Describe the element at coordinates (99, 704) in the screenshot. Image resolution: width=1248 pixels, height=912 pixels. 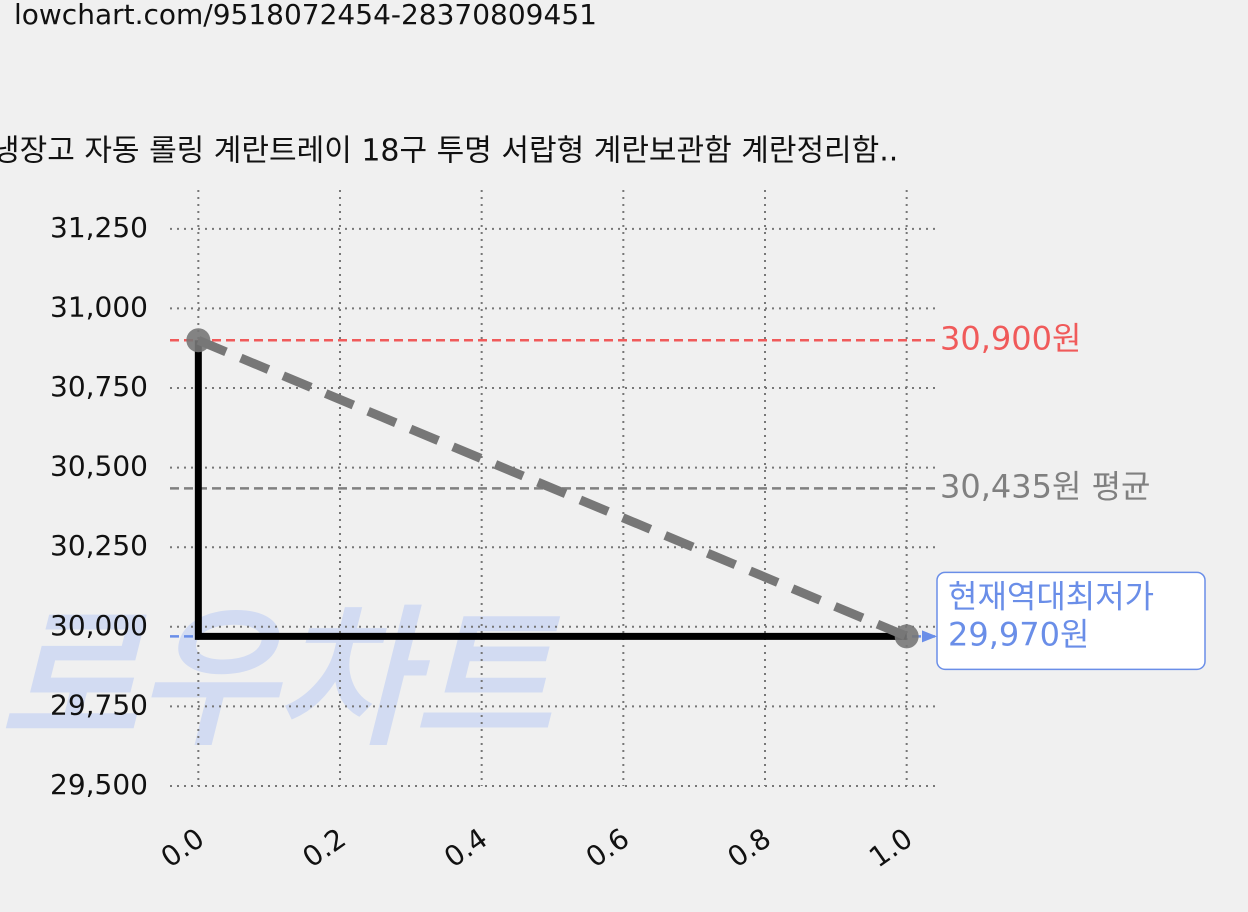
I see `y-tick-label: 29,750` at that location.